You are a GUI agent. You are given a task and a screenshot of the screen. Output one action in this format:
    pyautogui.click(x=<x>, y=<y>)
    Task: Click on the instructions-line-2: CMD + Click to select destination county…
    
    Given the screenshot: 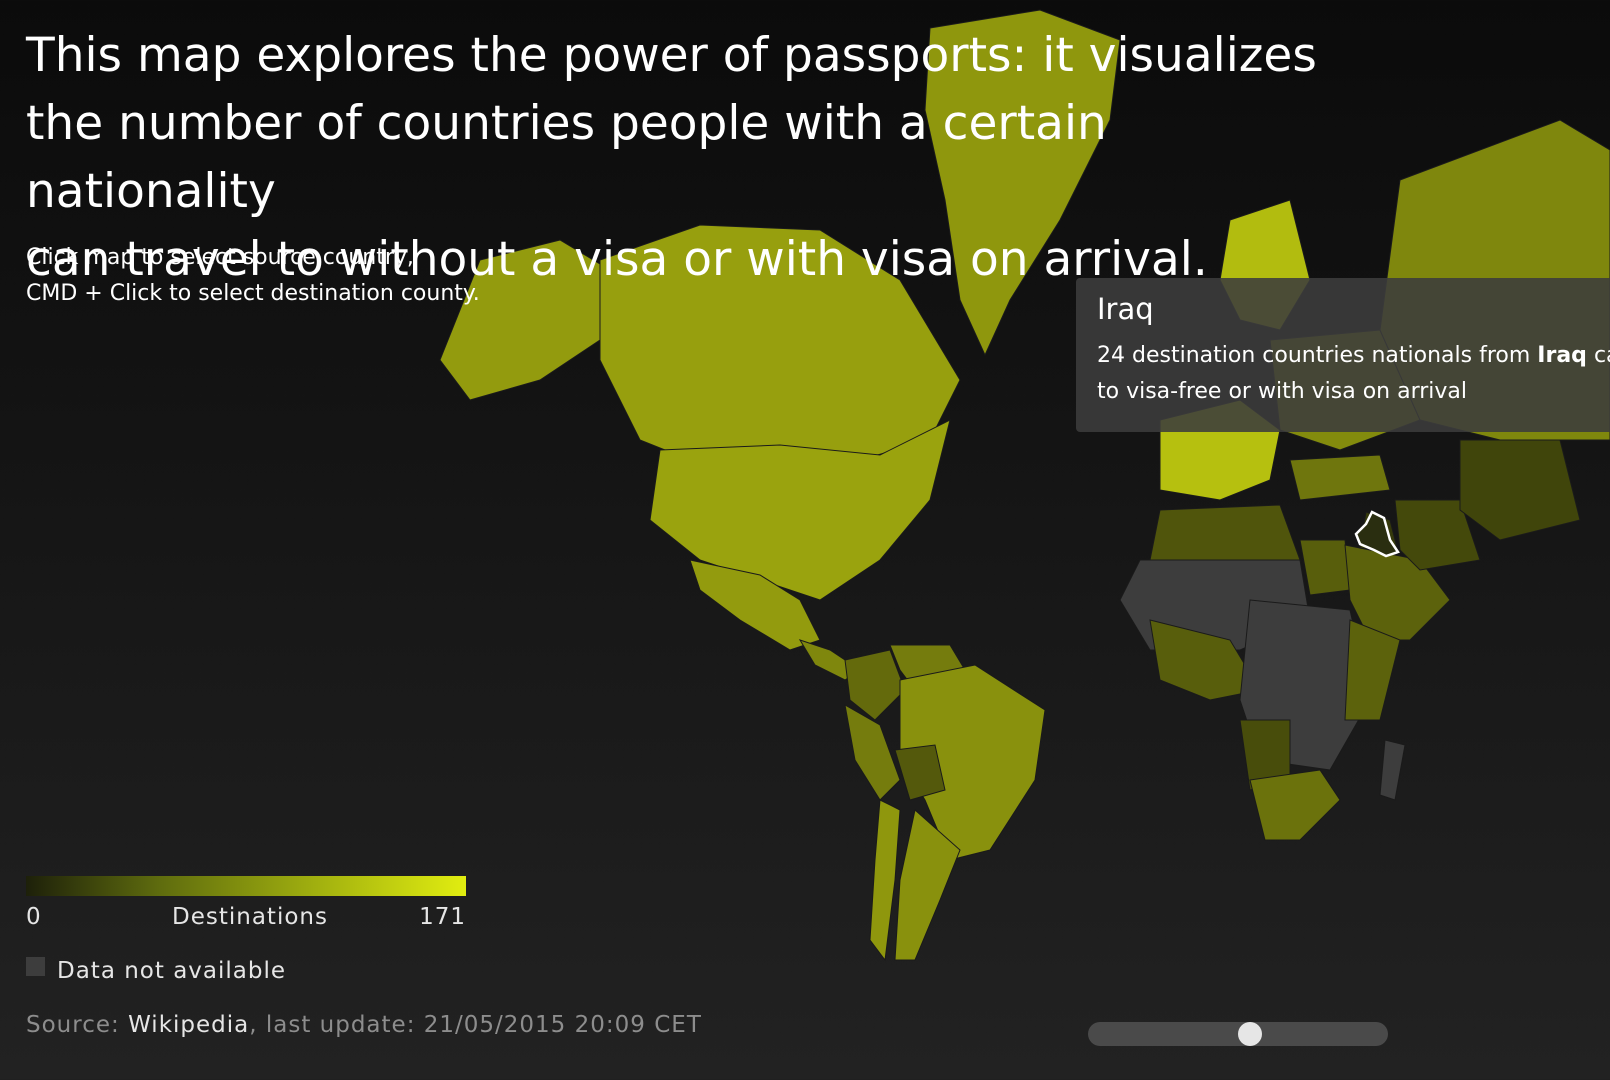 What is the action you would take?
    pyautogui.click(x=253, y=293)
    